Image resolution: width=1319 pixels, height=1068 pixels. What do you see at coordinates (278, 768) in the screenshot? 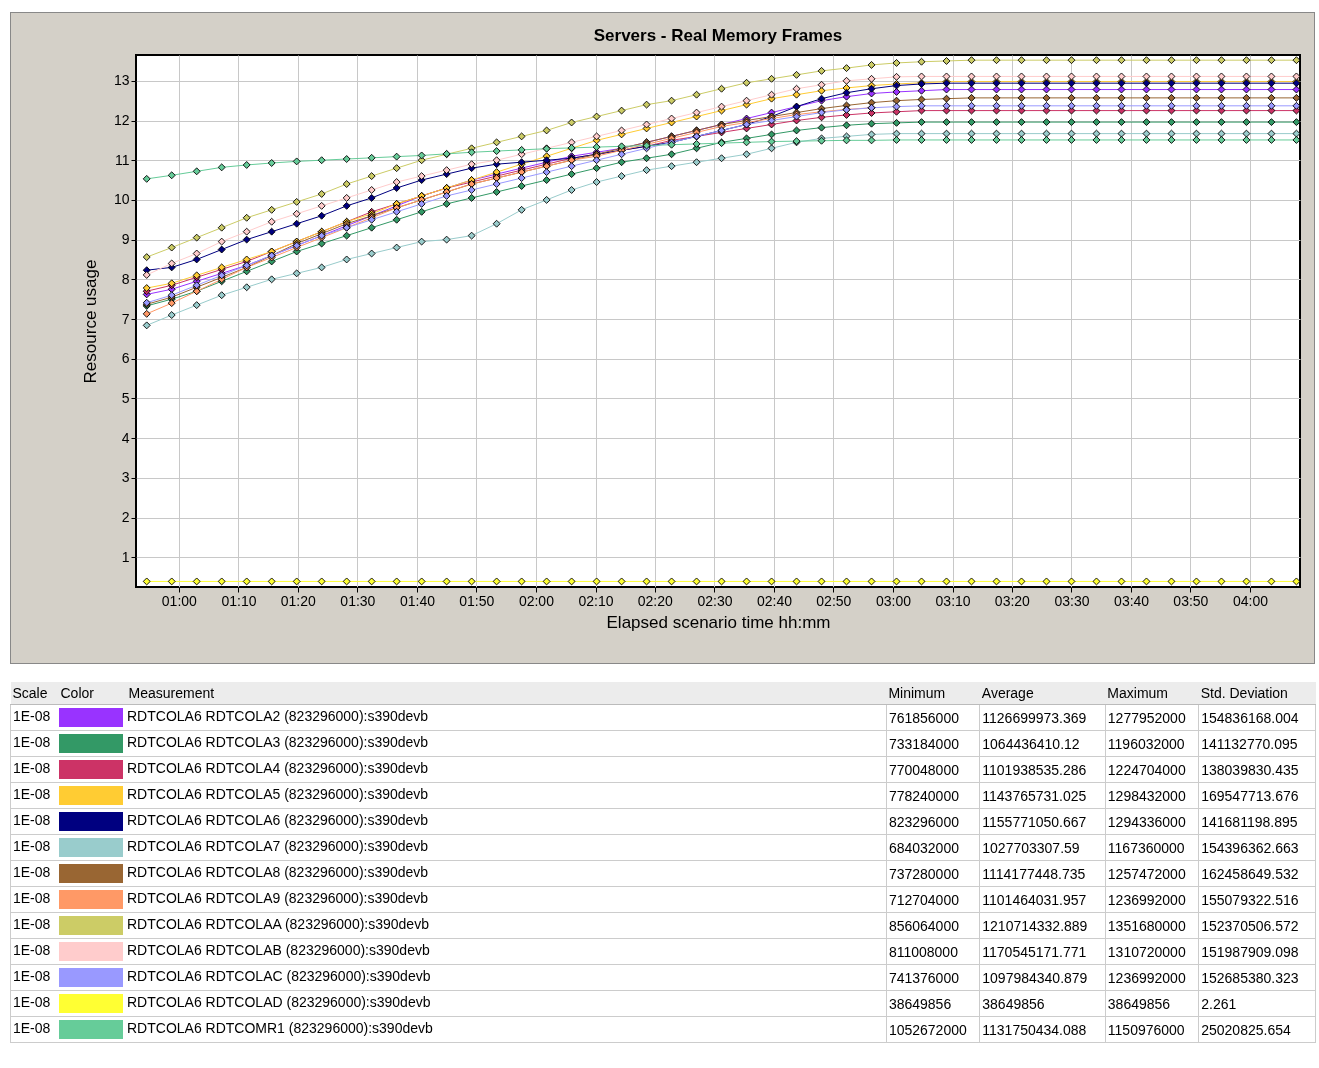
I see `legend-label: RDTCOLA6 RDTCOLA4 (823296000):s390devb` at bounding box center [278, 768].